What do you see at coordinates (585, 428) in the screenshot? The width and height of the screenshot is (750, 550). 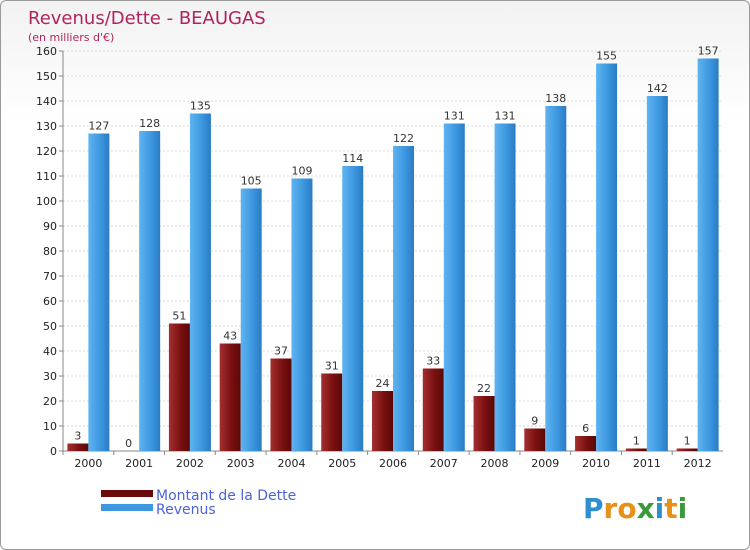 I see `data-label-dette: 6` at bounding box center [585, 428].